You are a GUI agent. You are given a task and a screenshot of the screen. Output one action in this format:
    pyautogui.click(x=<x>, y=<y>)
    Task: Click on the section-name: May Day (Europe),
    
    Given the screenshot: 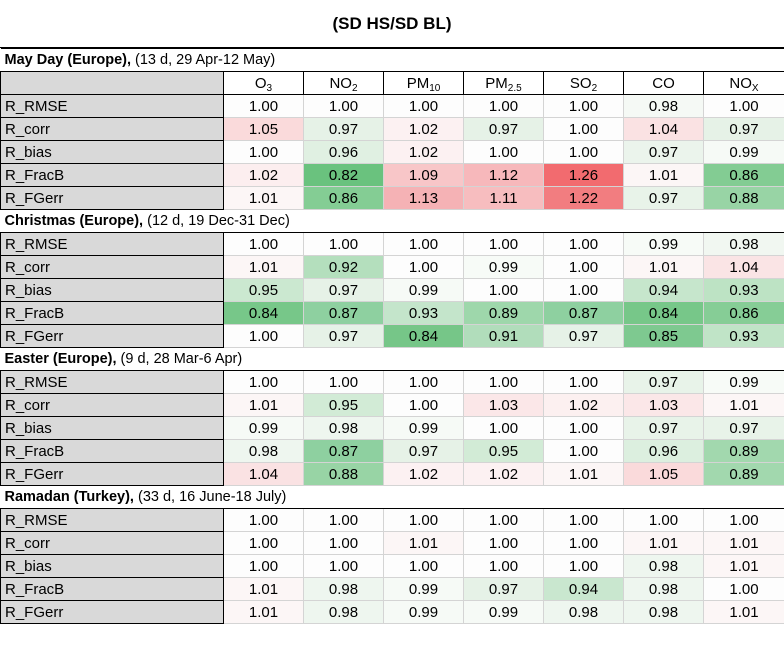 What is the action you would take?
    pyautogui.click(x=68, y=60)
    